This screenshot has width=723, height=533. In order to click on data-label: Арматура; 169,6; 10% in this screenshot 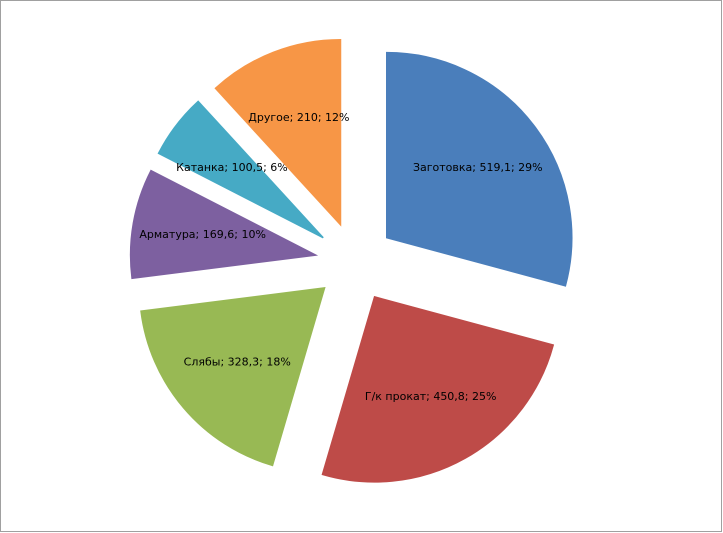, I will do `click(202, 234)`.